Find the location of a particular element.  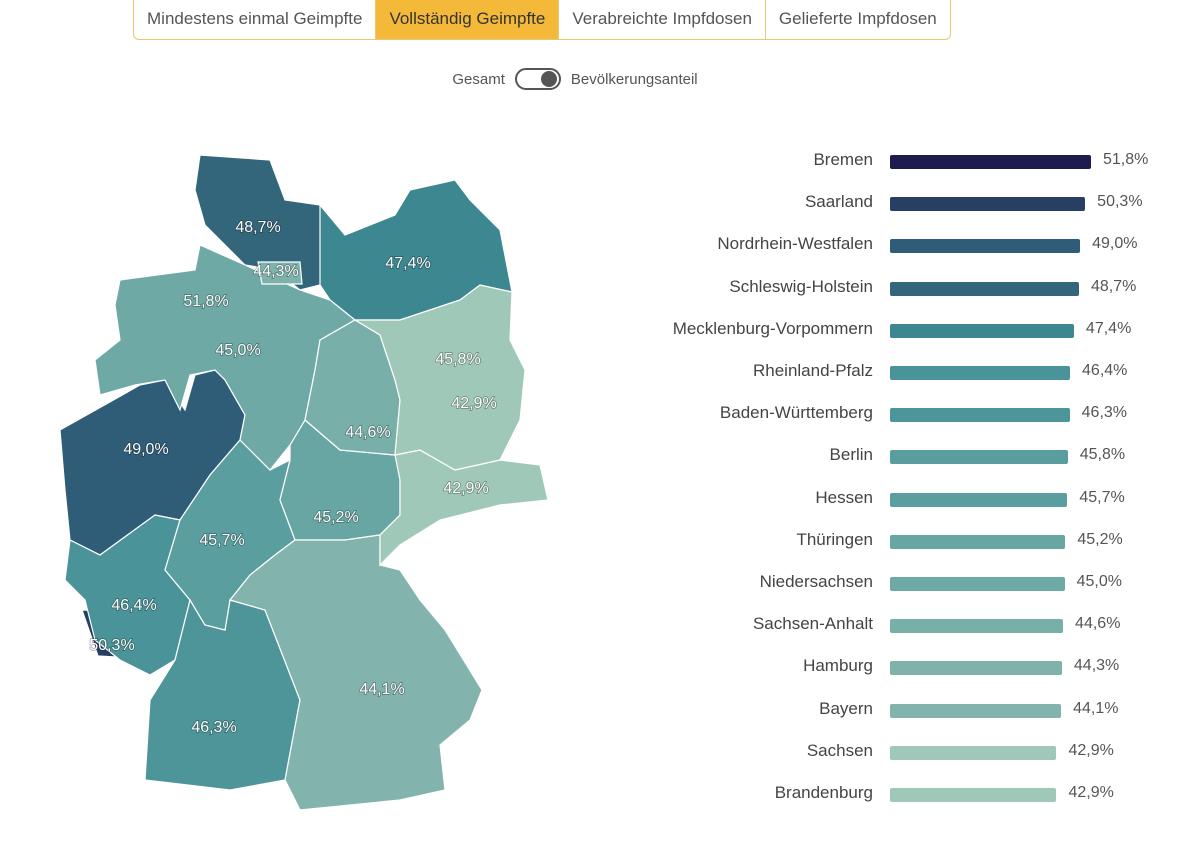

bar-value: 49,0% is located at coordinates (1115, 244).